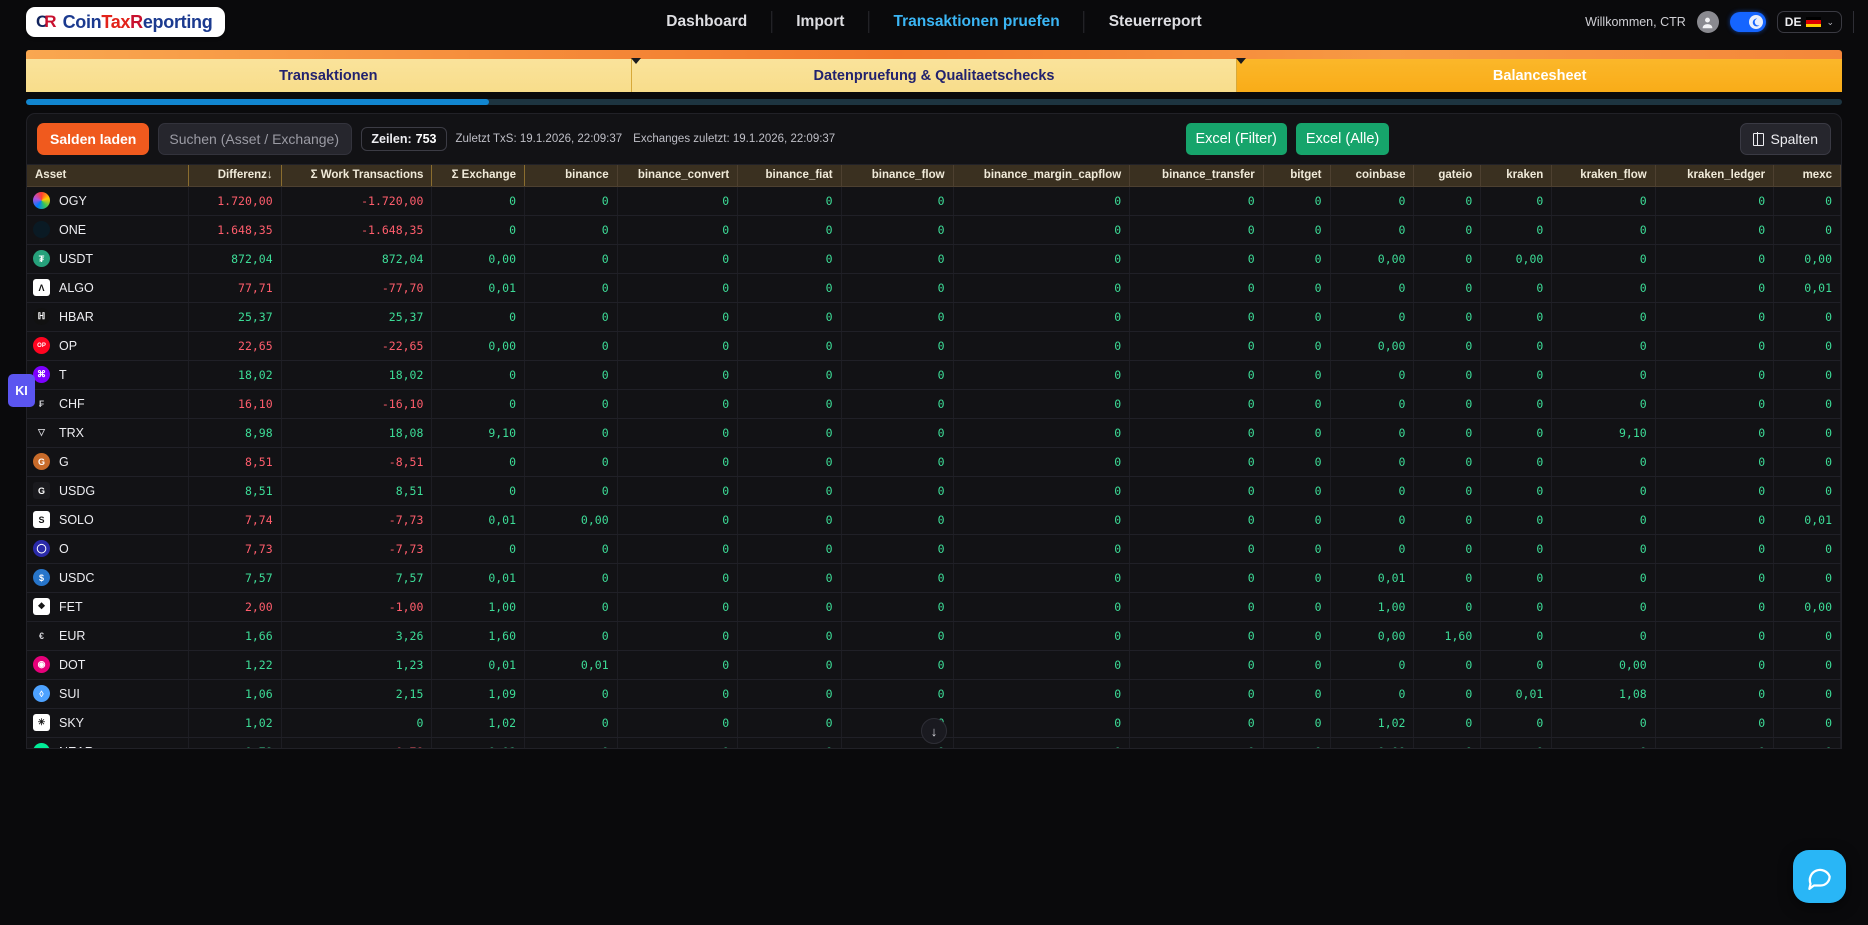 The height and width of the screenshot is (925, 1868). What do you see at coordinates (1297, 176) in the screenshot?
I see `column-header-bitget: bitget` at bounding box center [1297, 176].